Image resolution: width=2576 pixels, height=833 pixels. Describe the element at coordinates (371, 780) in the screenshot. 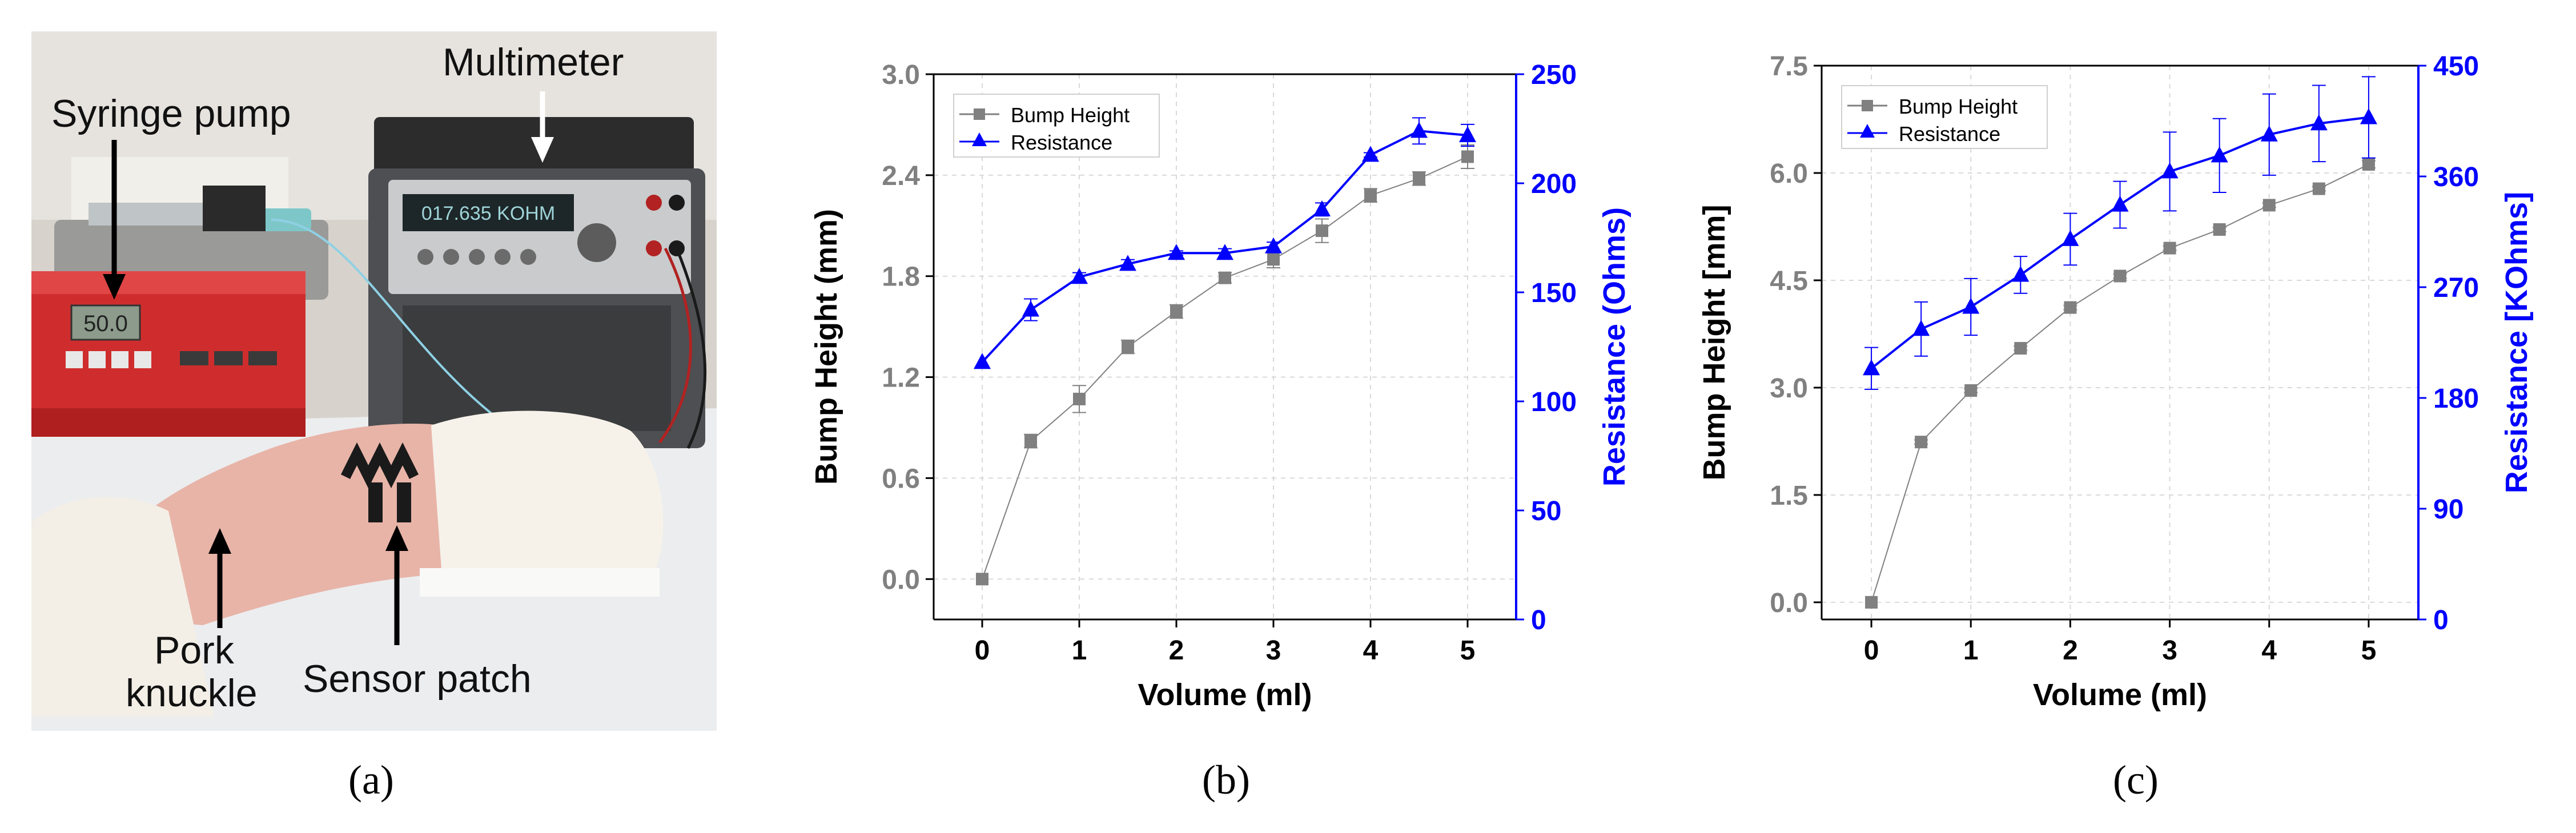

I see `caption-a: (a)` at that location.